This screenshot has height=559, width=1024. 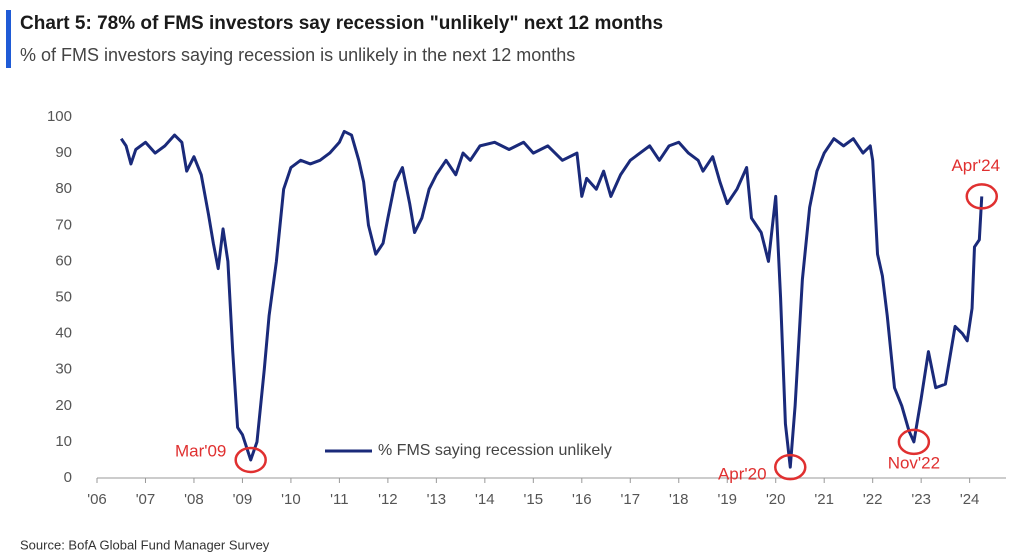 What do you see at coordinates (339, 499) in the screenshot?
I see `x-tick-label: '11` at bounding box center [339, 499].